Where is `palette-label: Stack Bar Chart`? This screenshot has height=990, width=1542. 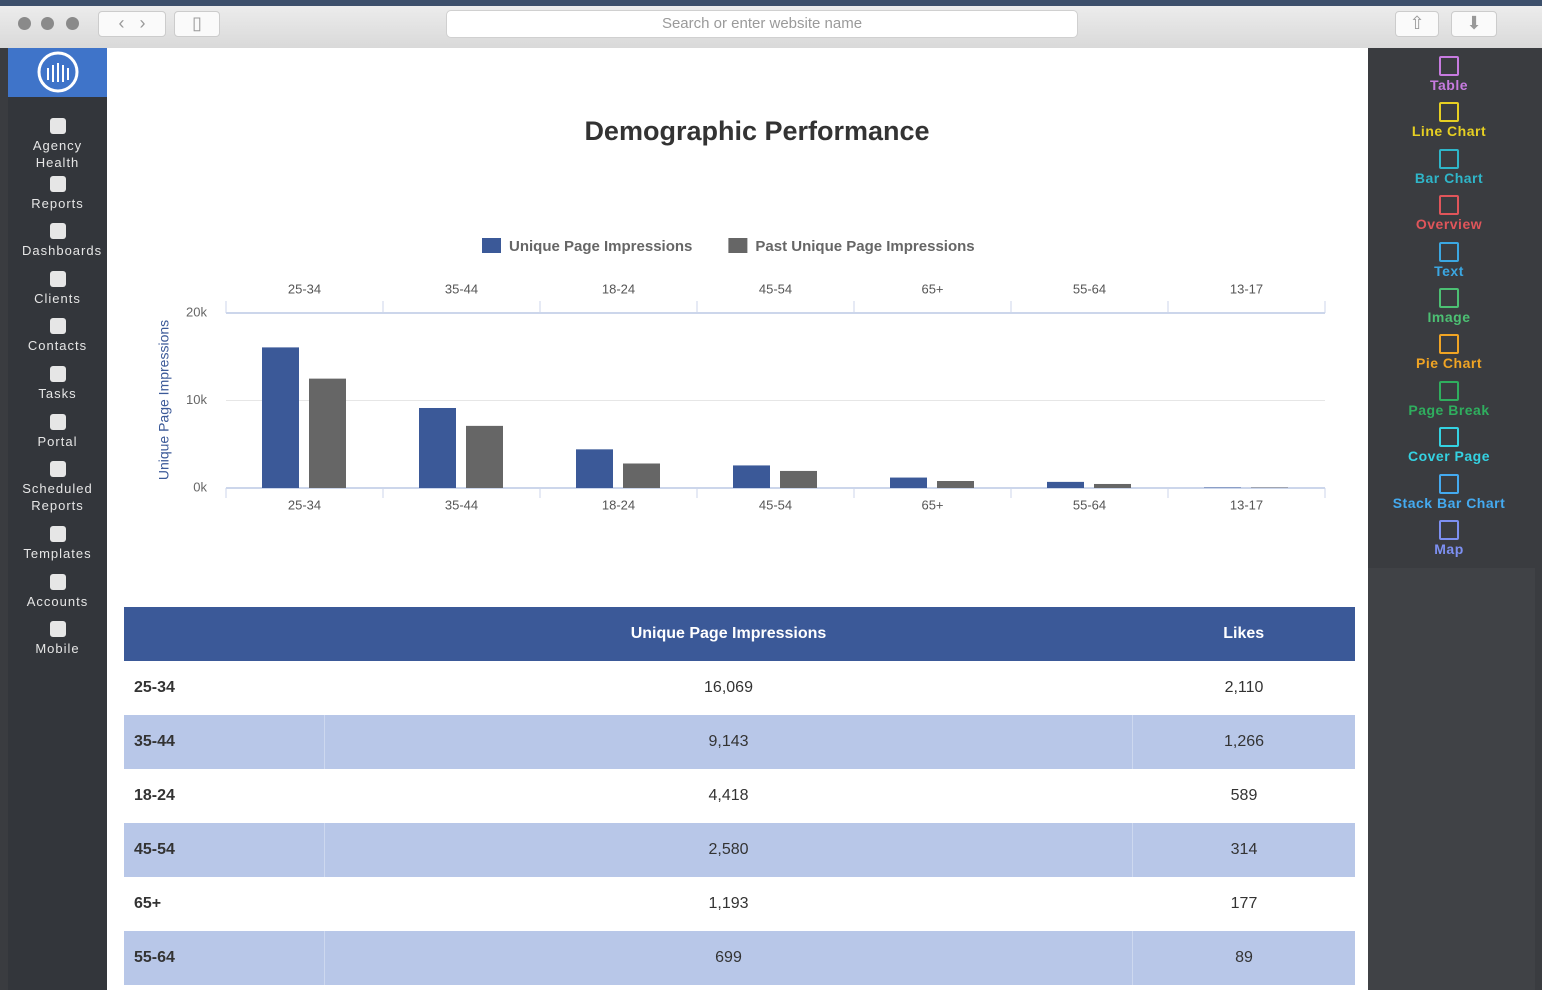
palette-label: Stack Bar Chart is located at coordinates (1449, 502).